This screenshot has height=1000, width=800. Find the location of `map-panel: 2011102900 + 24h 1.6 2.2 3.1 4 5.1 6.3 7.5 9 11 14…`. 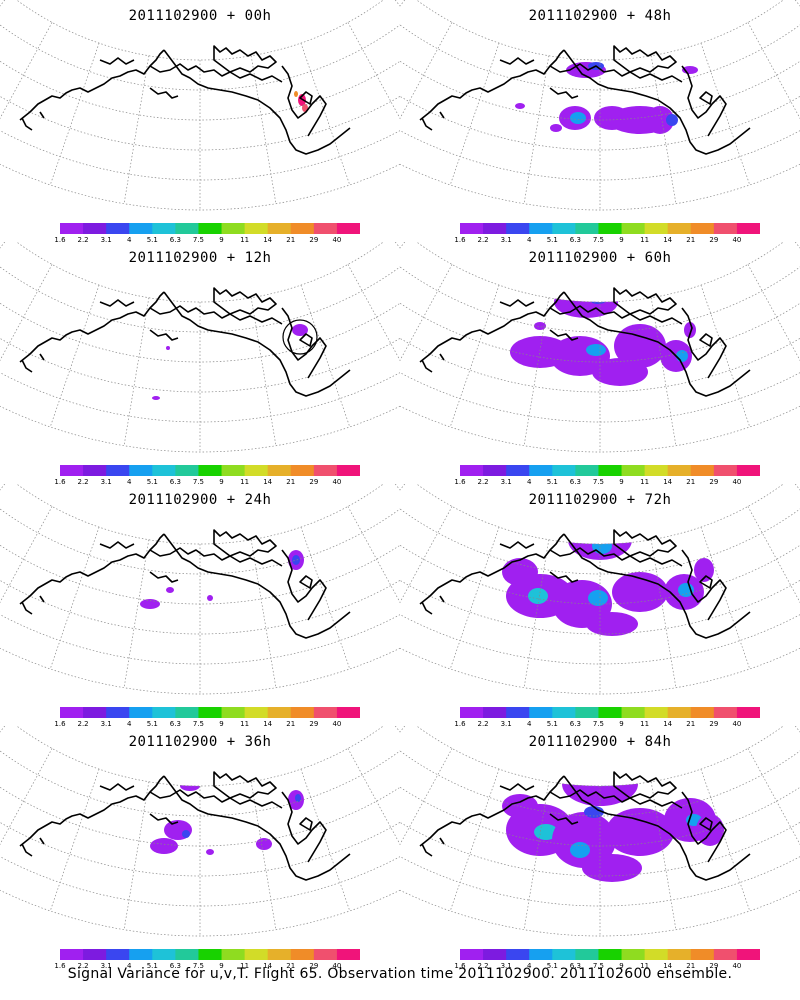

map-panel: 2011102900 + 24h 1.6 2.2 3.1 4 5.1 6.3 7.5 9 11 14… is located at coordinates (200, 606).